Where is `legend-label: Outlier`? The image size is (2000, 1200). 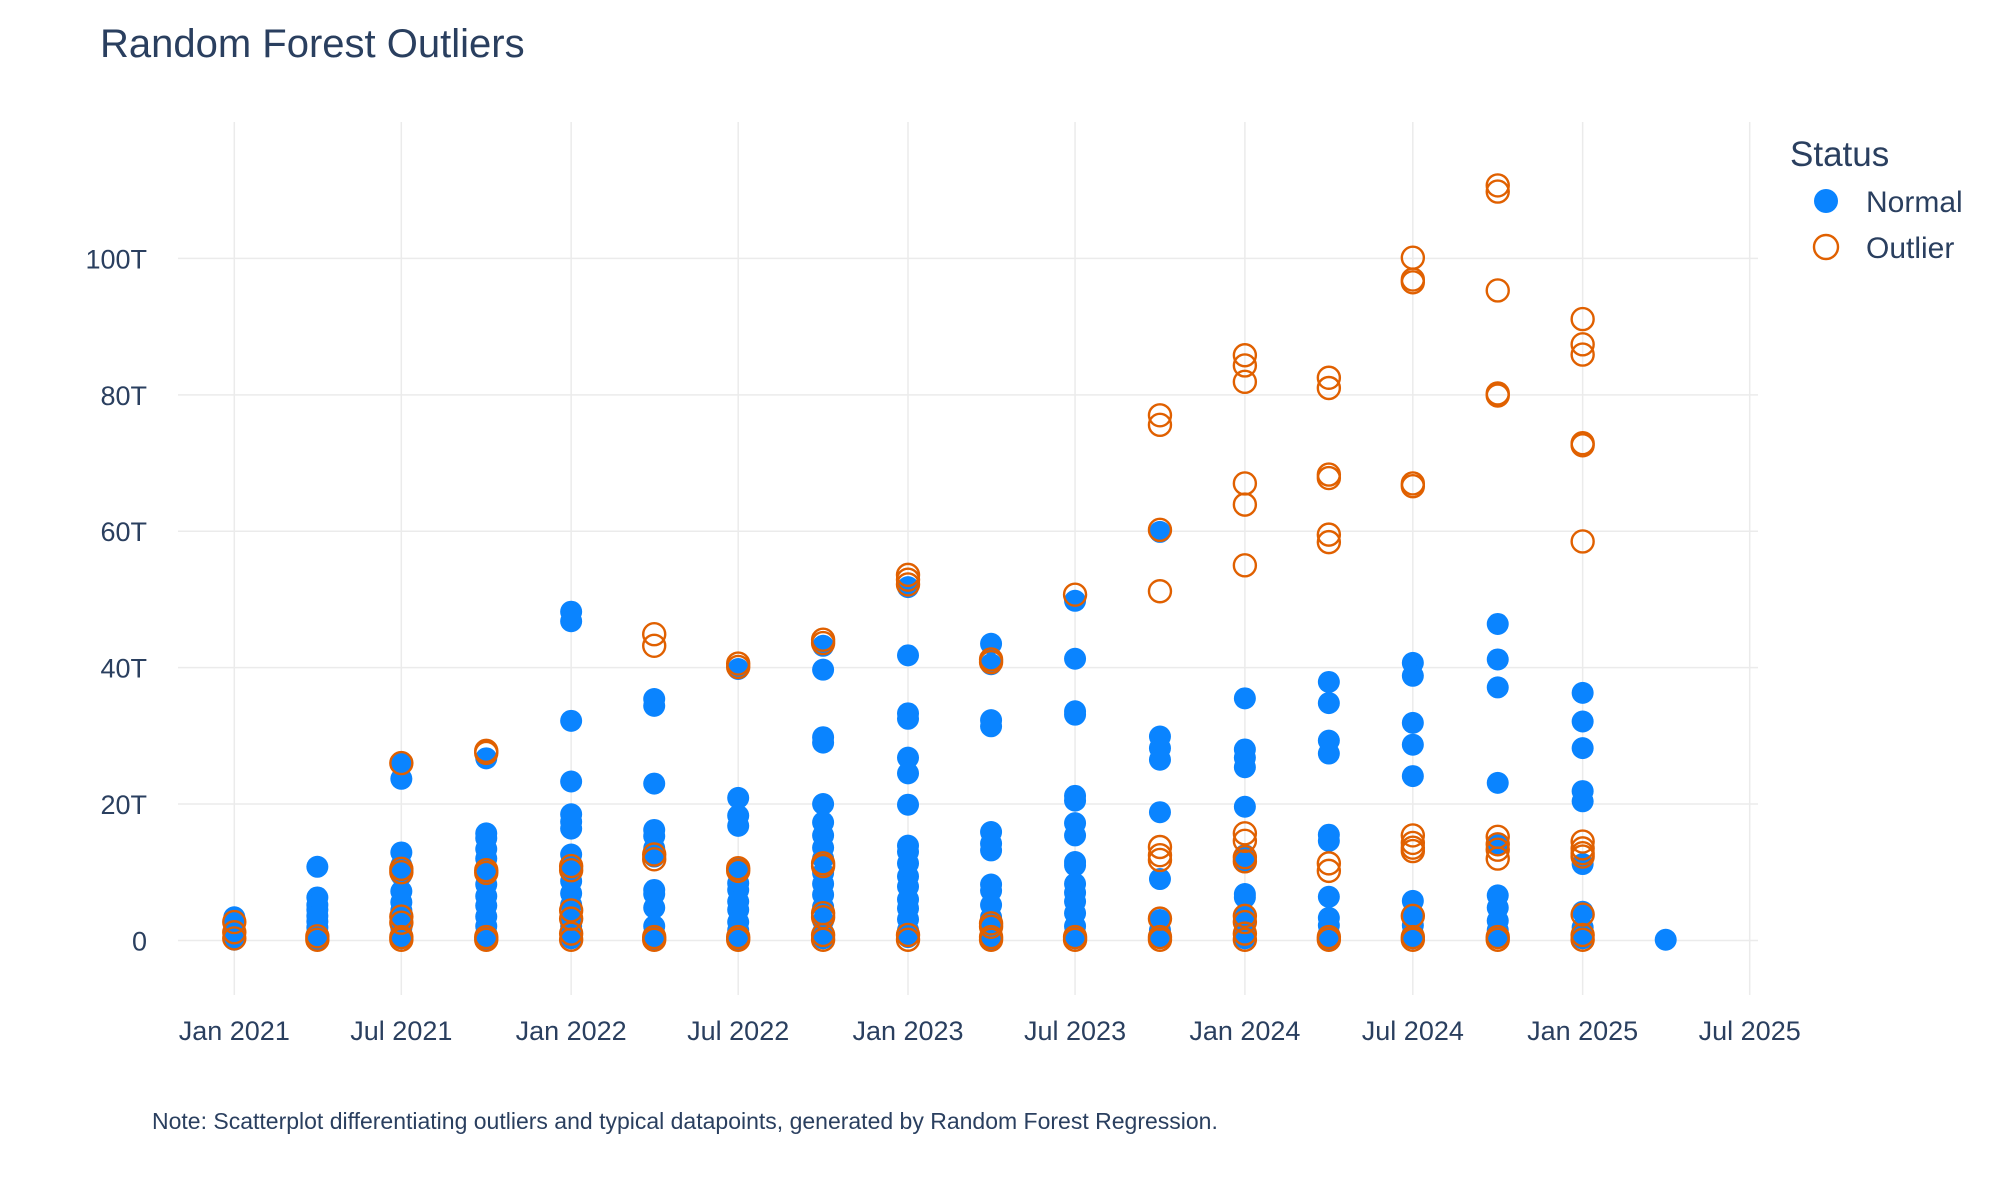 legend-label: Outlier is located at coordinates (1910, 248).